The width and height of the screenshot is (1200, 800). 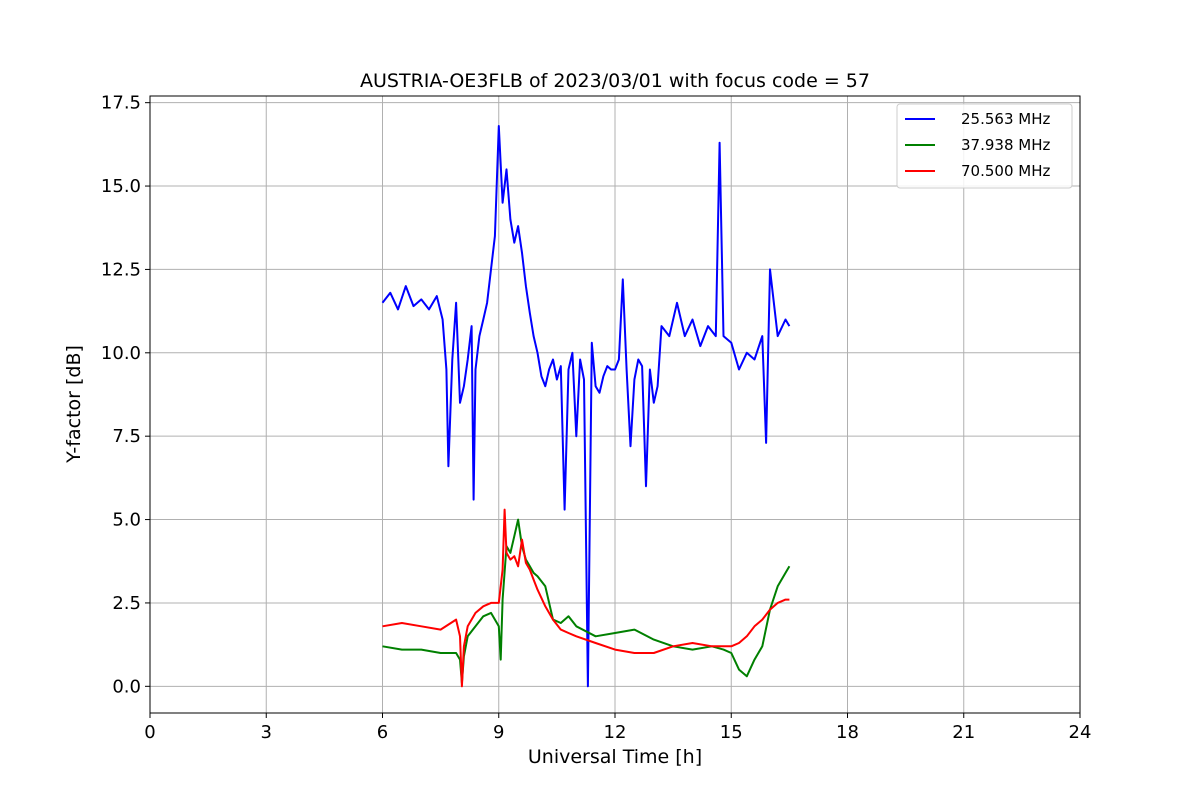 I want to click on legend: 25.563 MHz 37.938 MHz 70.500 MHz, so click(x=984, y=146).